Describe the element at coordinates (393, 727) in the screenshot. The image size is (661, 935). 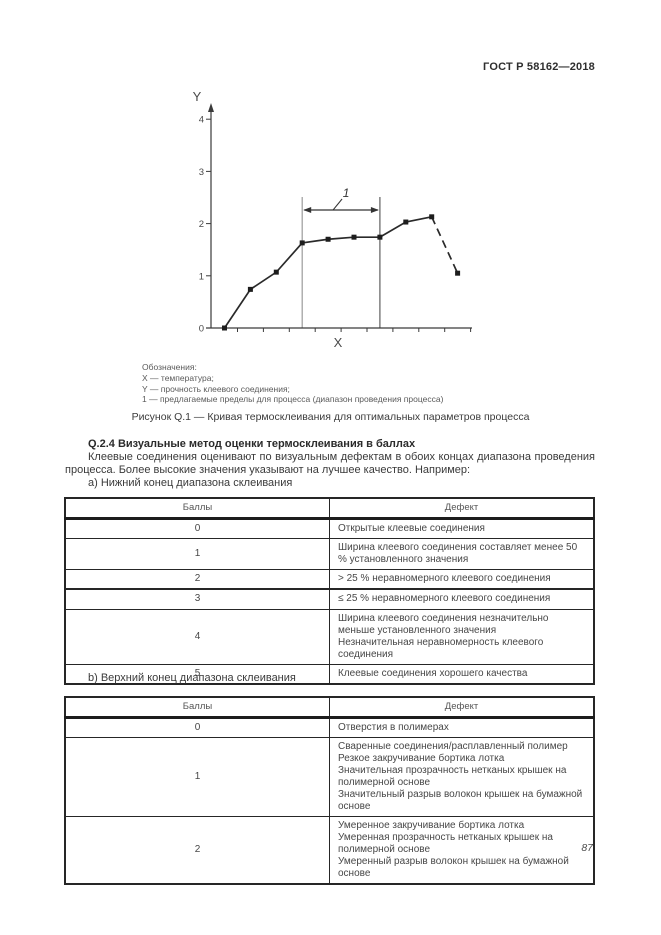
I see `defect-line: Отверстия в полимерах` at that location.